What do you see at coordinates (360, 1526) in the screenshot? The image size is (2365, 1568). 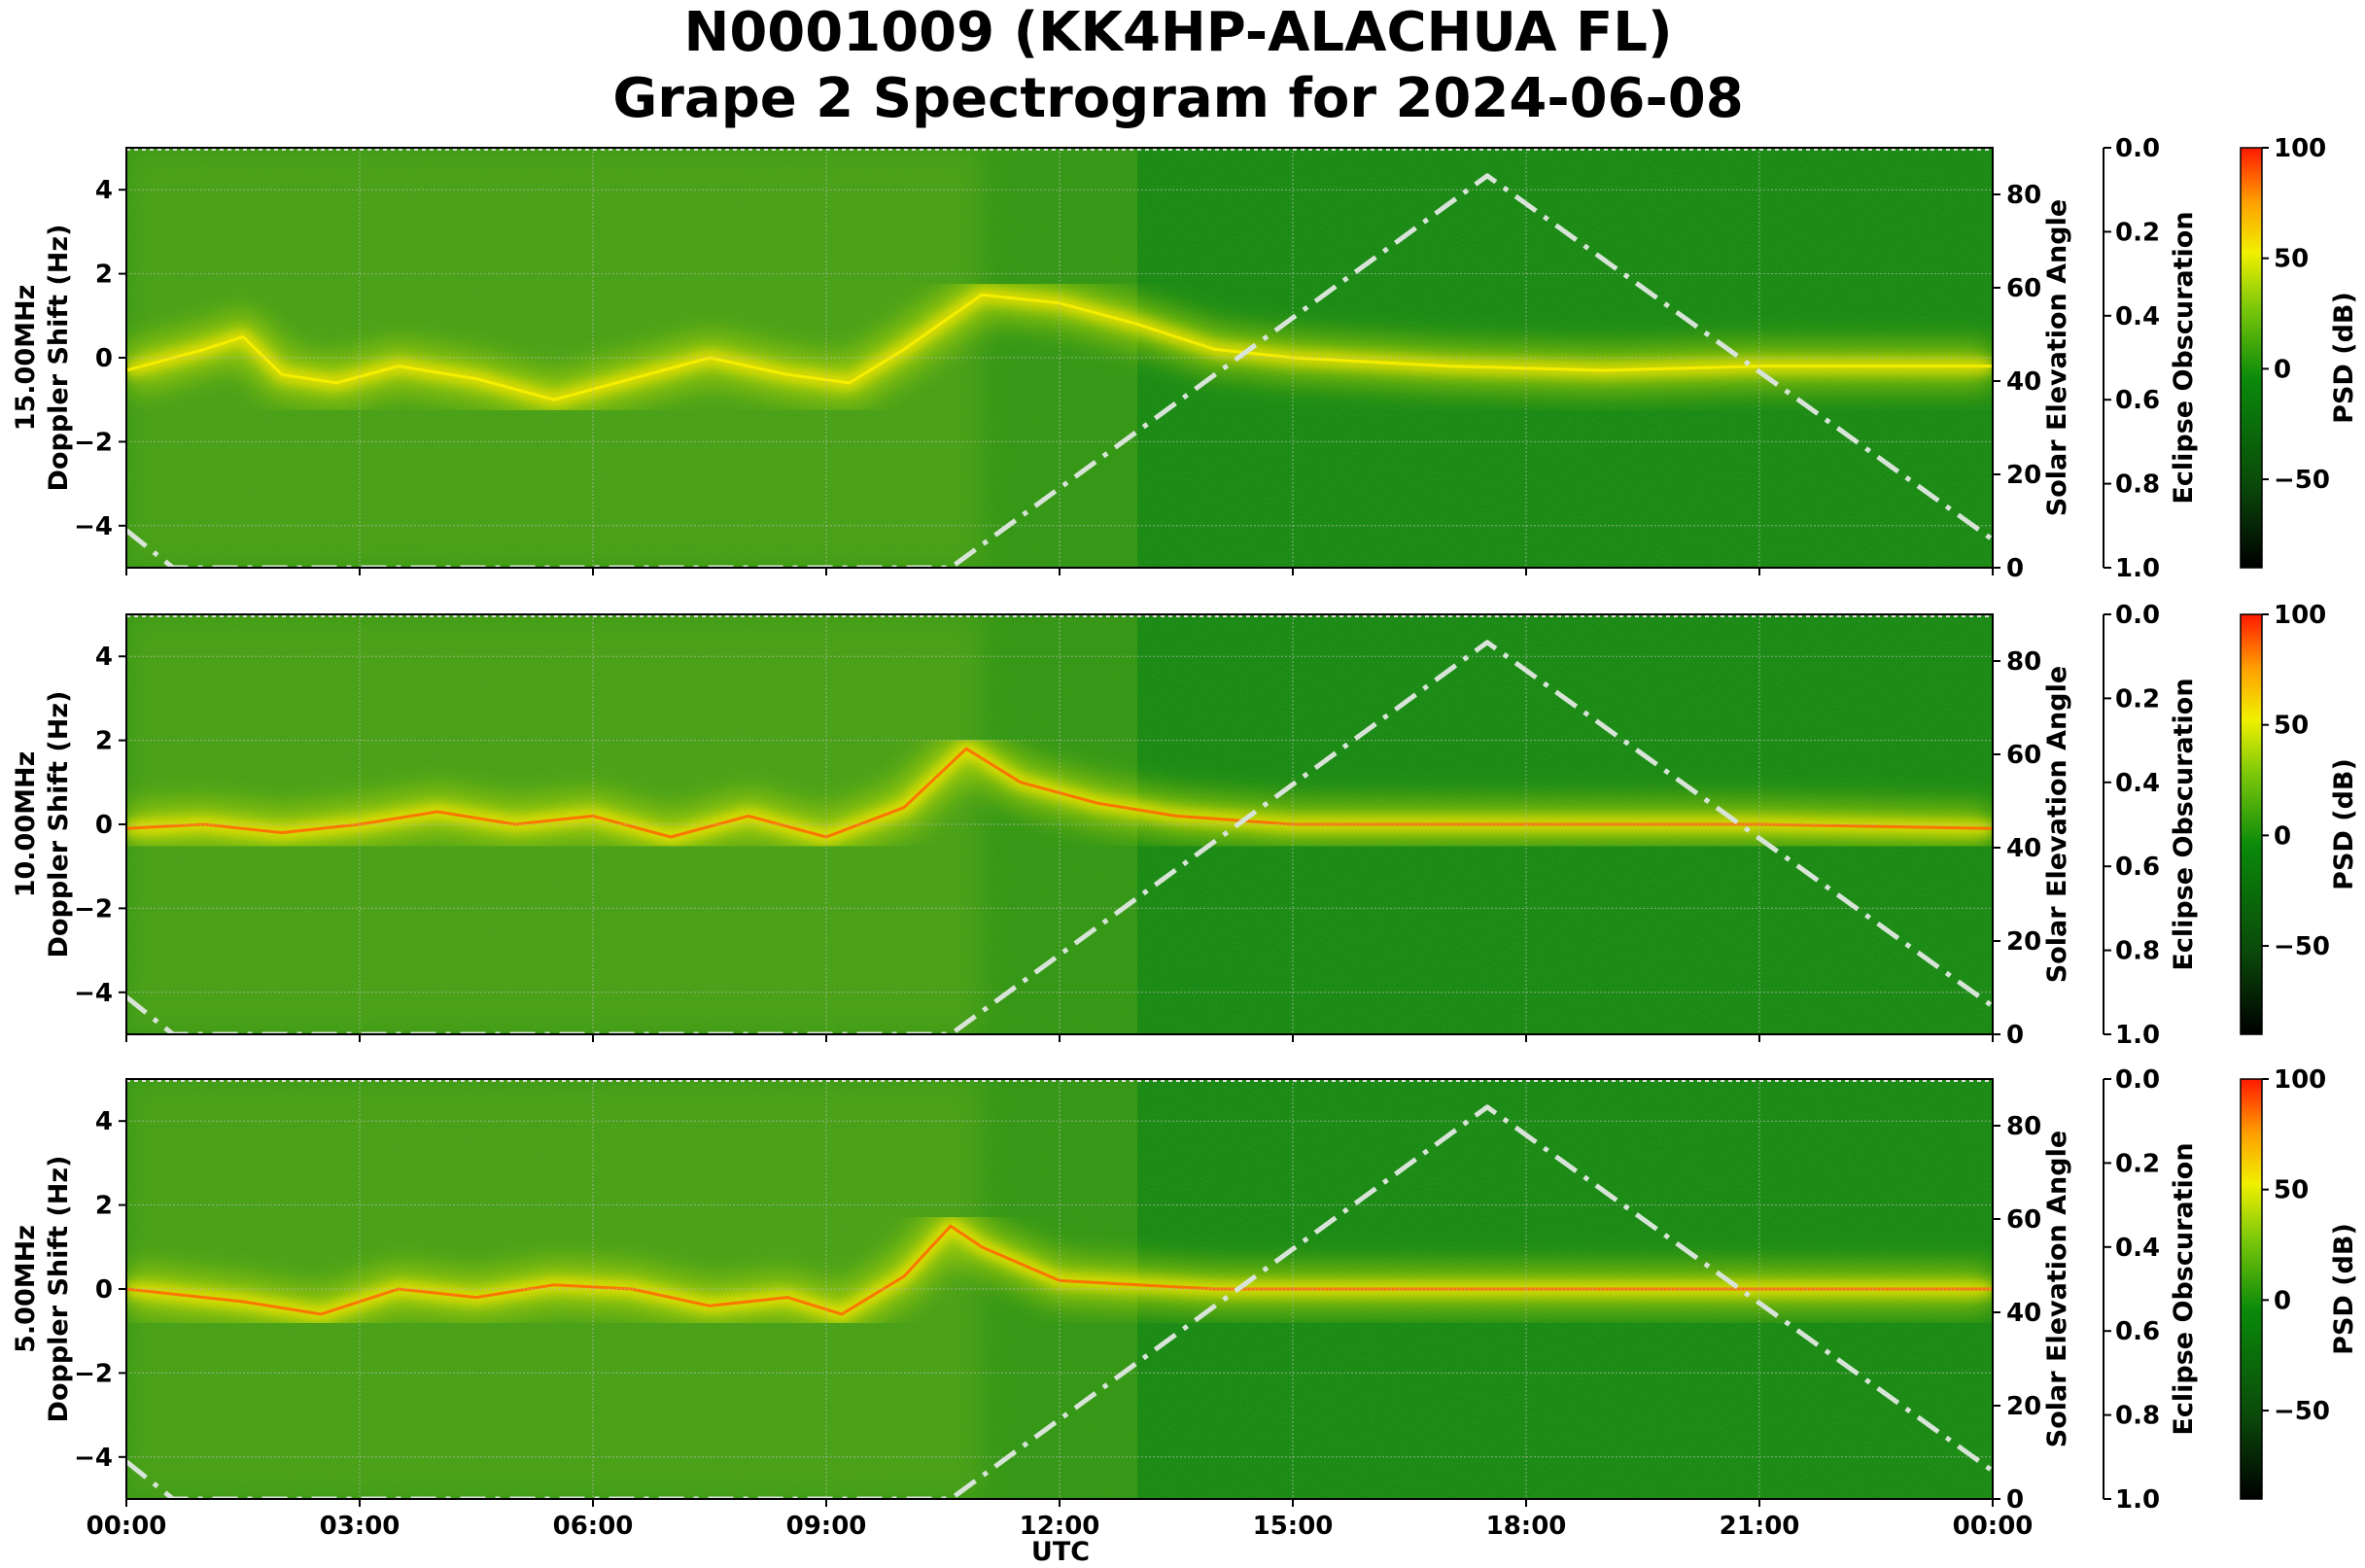 I see `x-tick-label: 03:00` at bounding box center [360, 1526].